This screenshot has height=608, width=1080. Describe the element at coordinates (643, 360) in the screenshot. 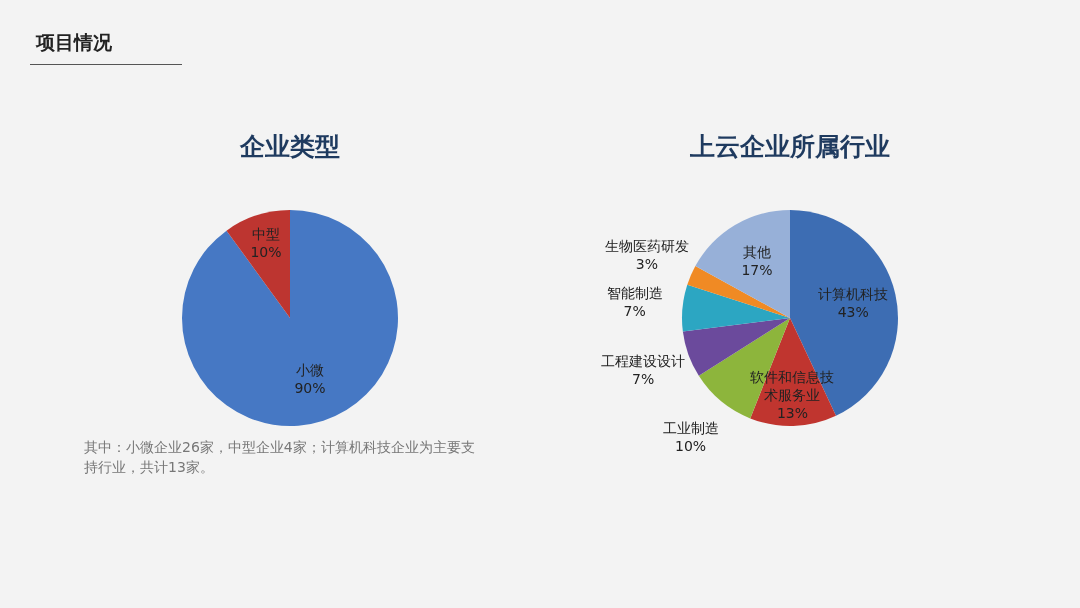

I see `slice-label: 工程建设设计` at that location.